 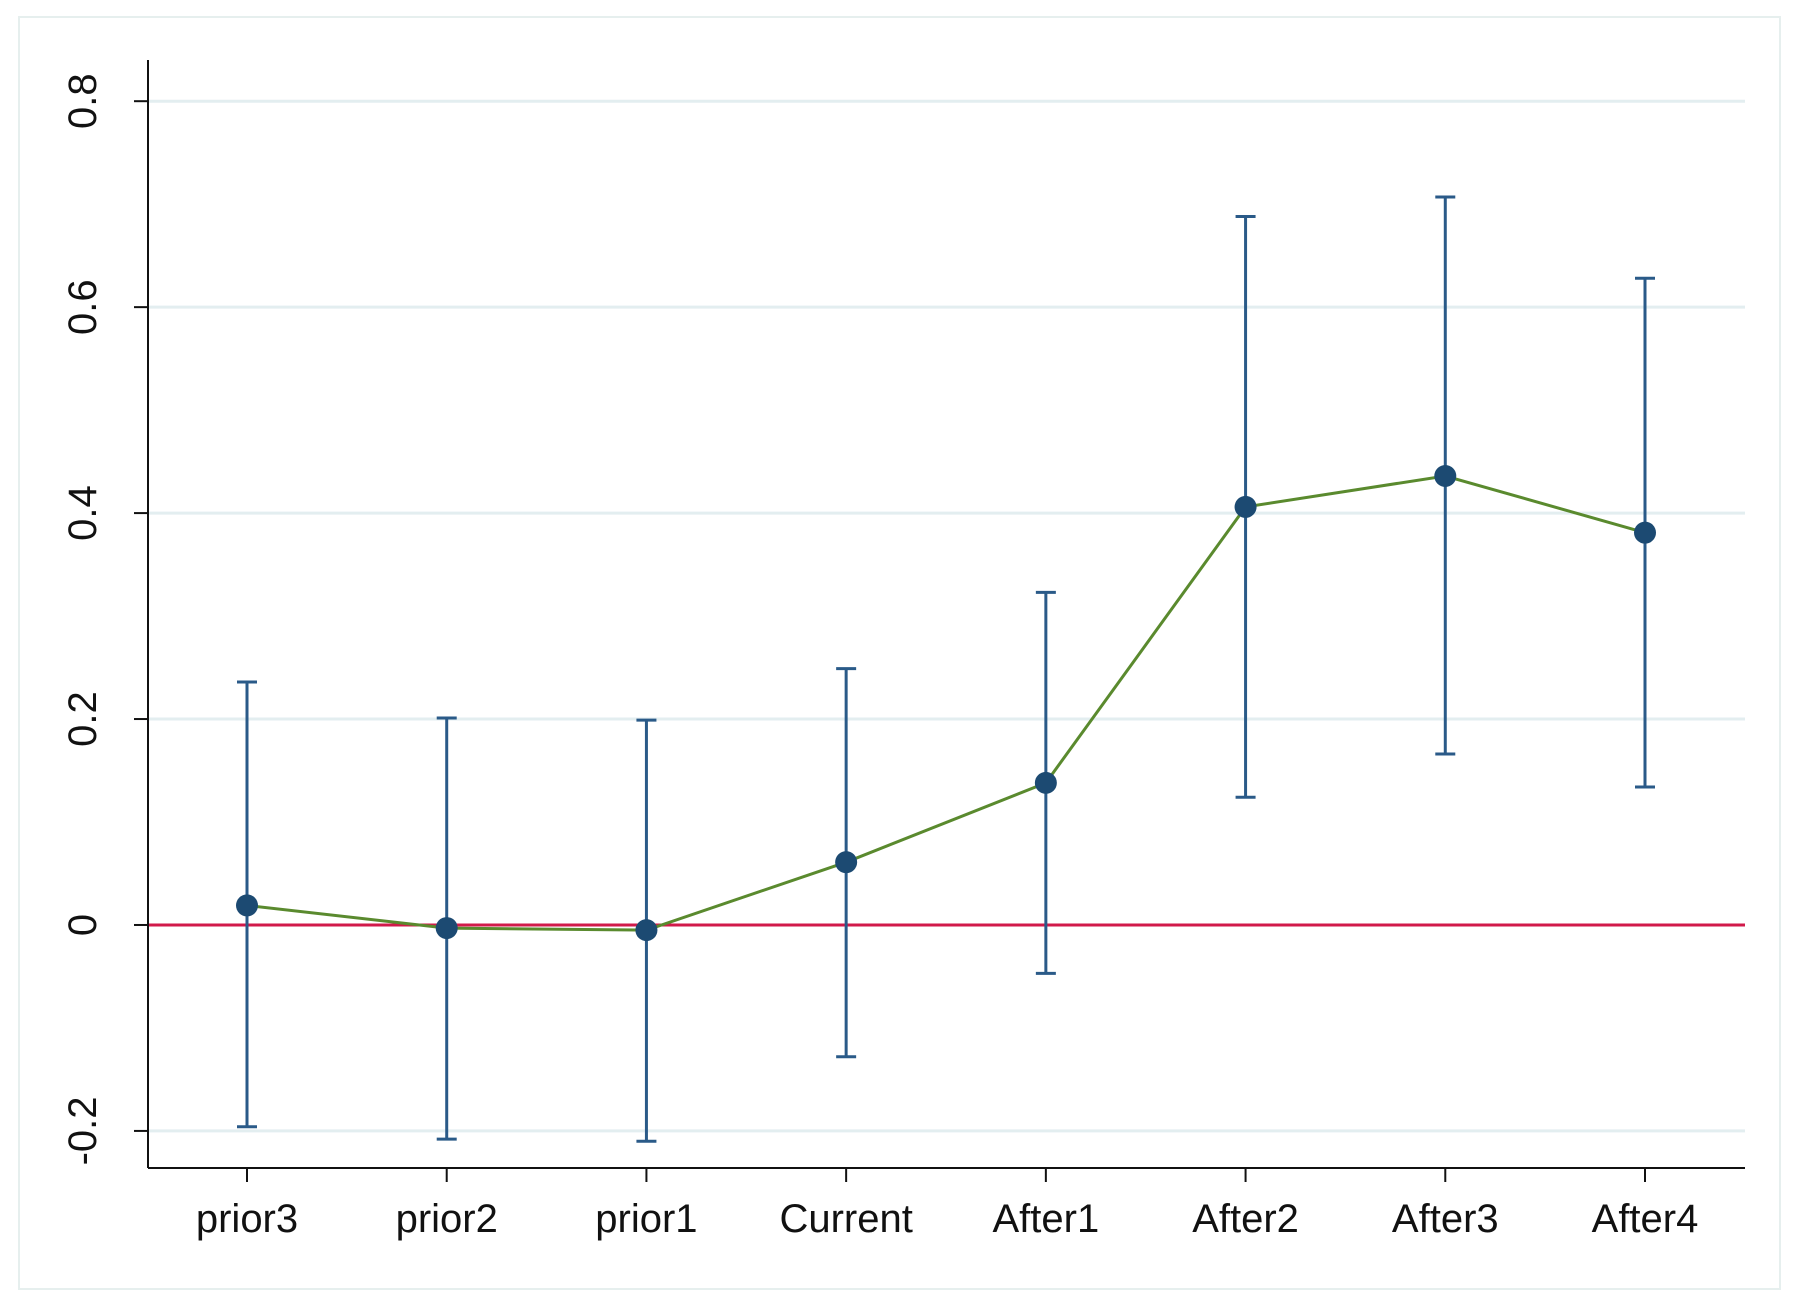 I want to click on x-tick-label: Current, so click(x=845, y=1219).